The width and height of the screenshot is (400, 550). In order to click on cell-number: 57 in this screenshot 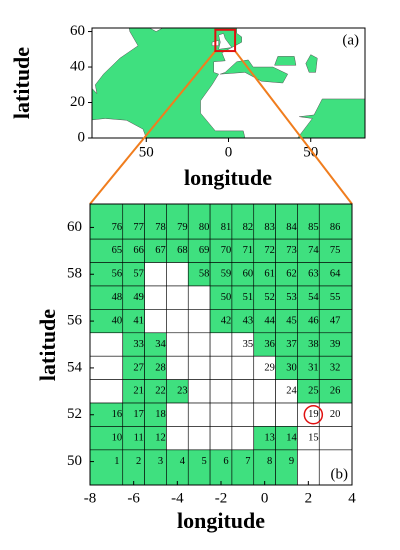, I will do `click(138, 274)`.